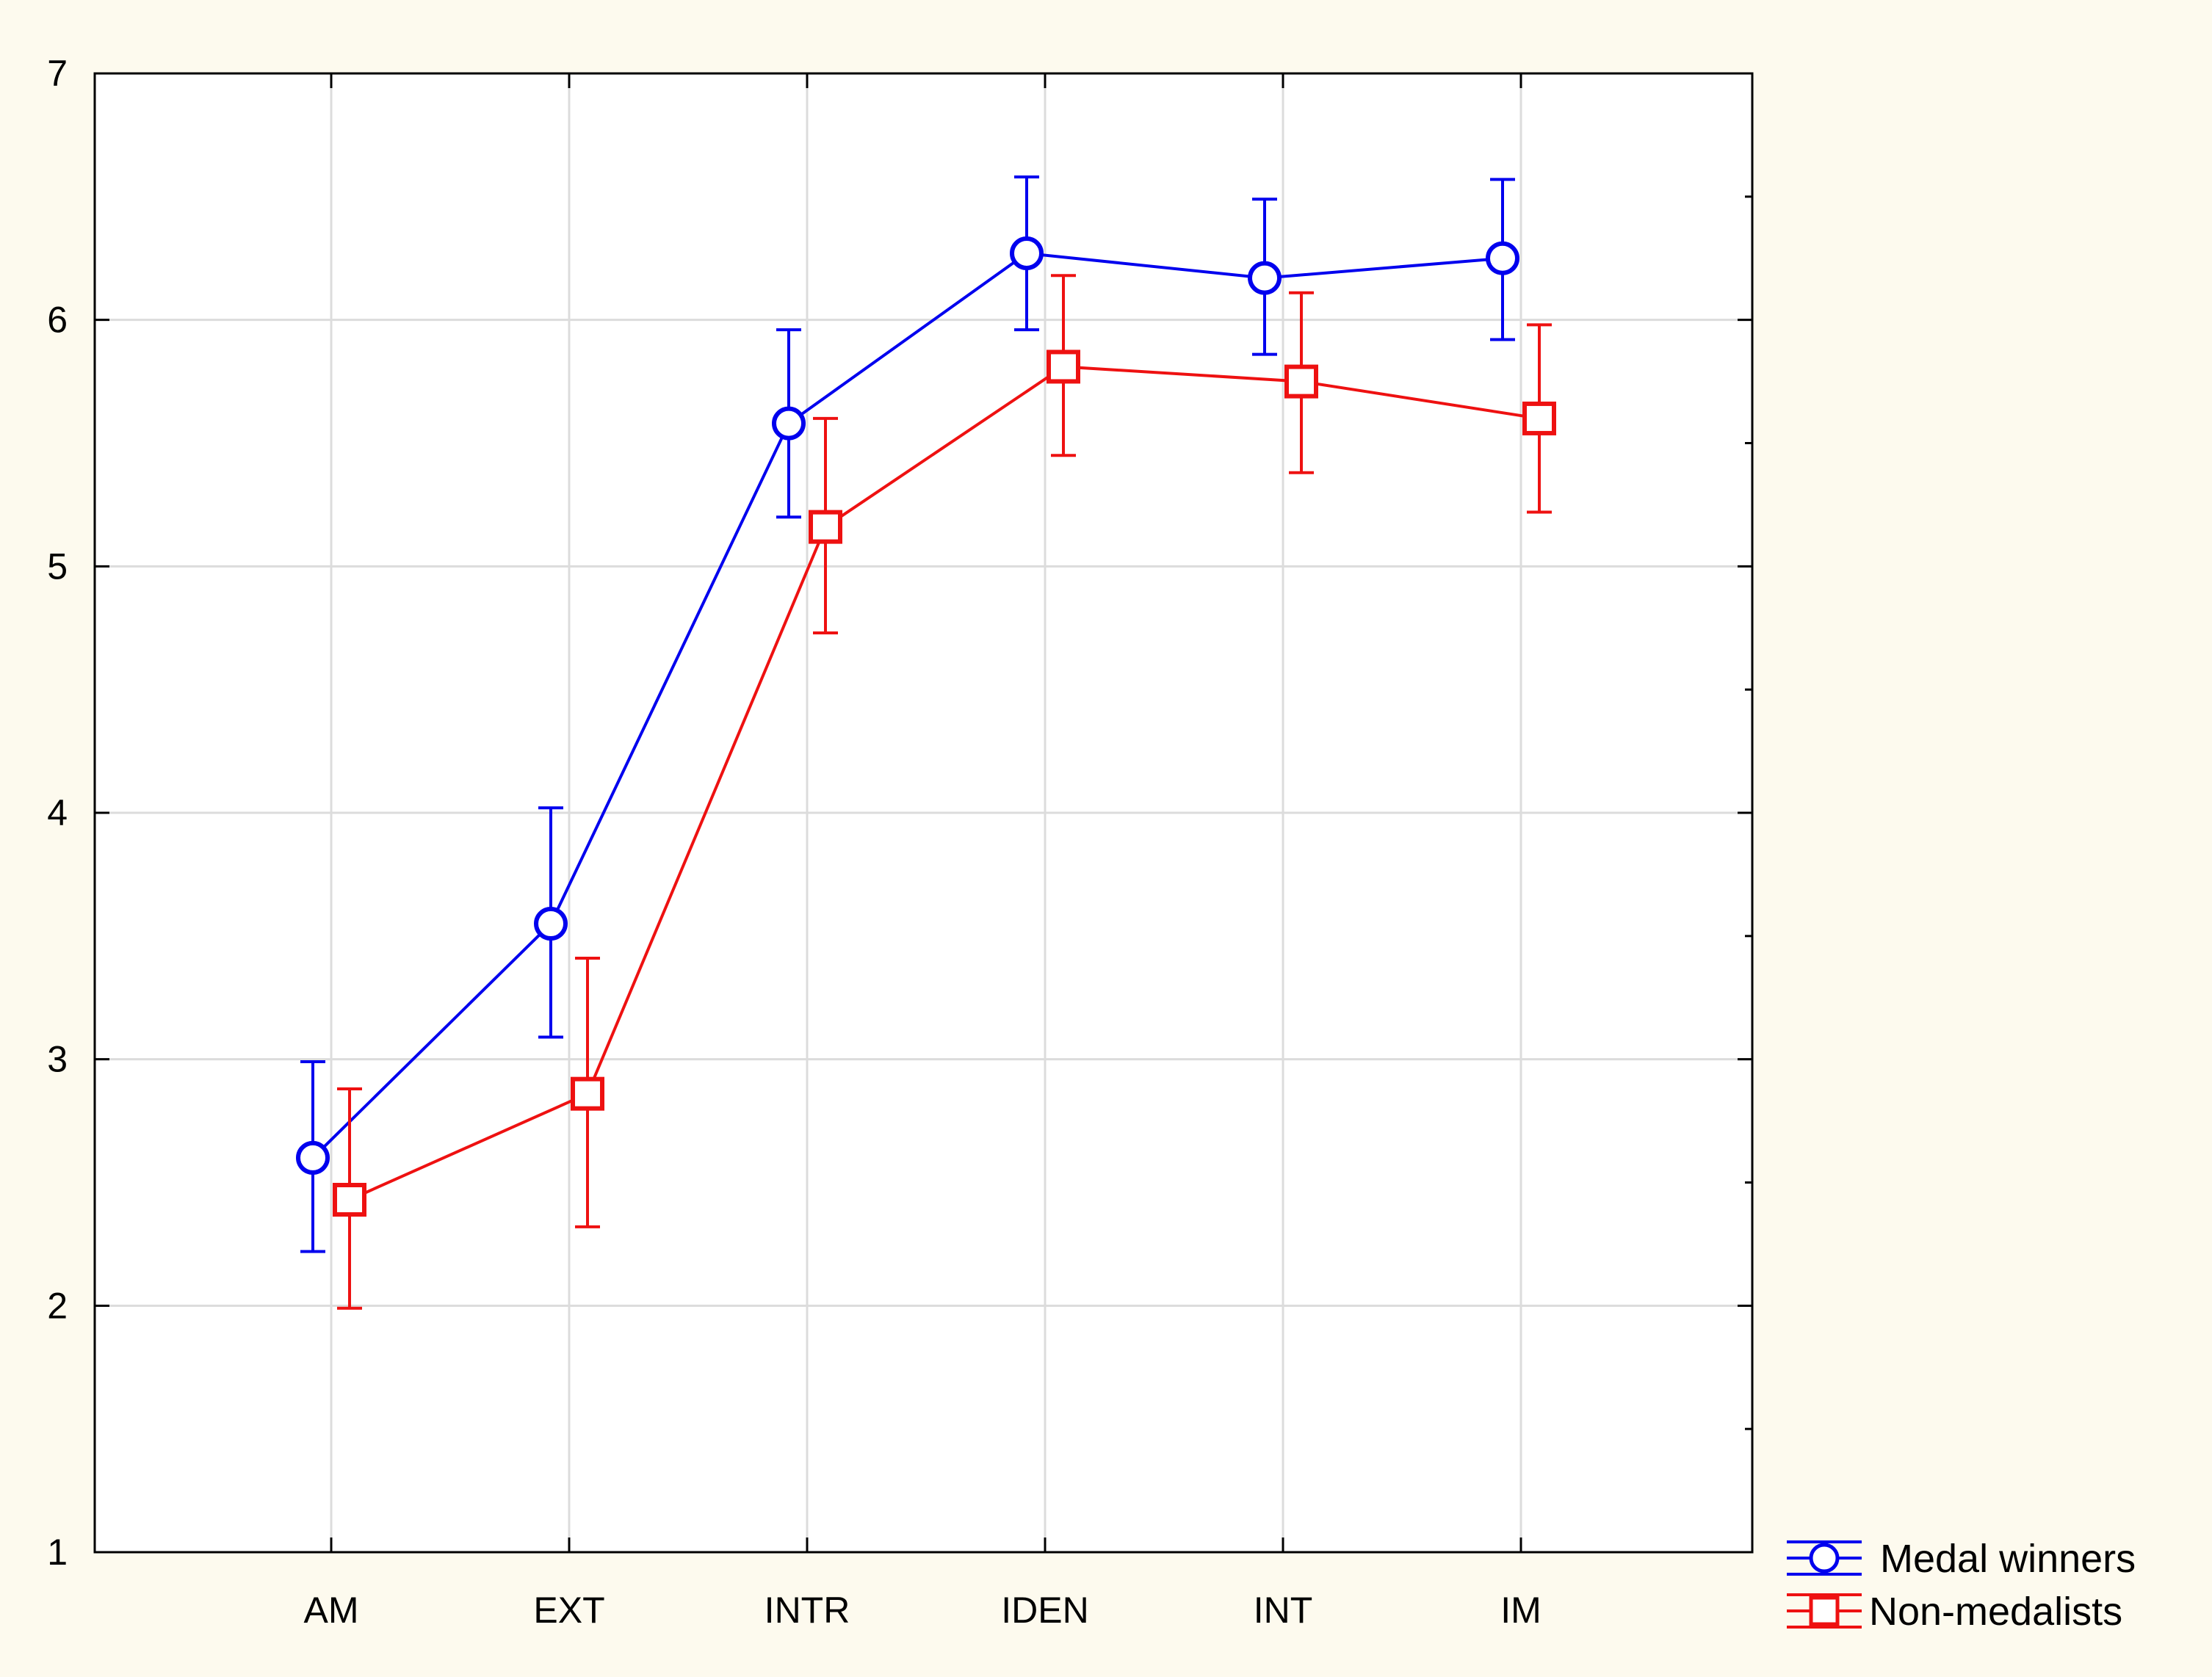 Image resolution: width=2212 pixels, height=1677 pixels. I want to click on legend-item-1: Medal winners, so click(1962, 1559).